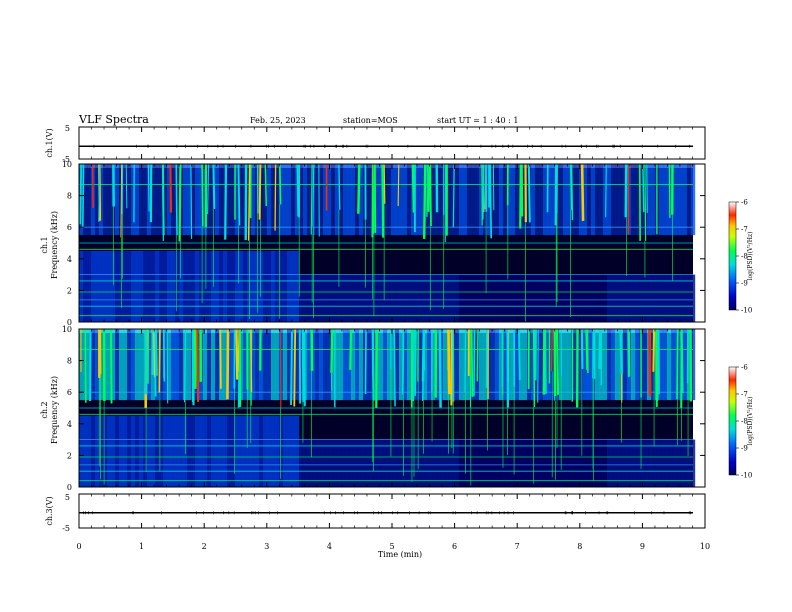  Describe the element at coordinates (375, 144) in the screenshot. I see `ch1-voltage-panel: 5 -5 ch.1(V)` at that location.